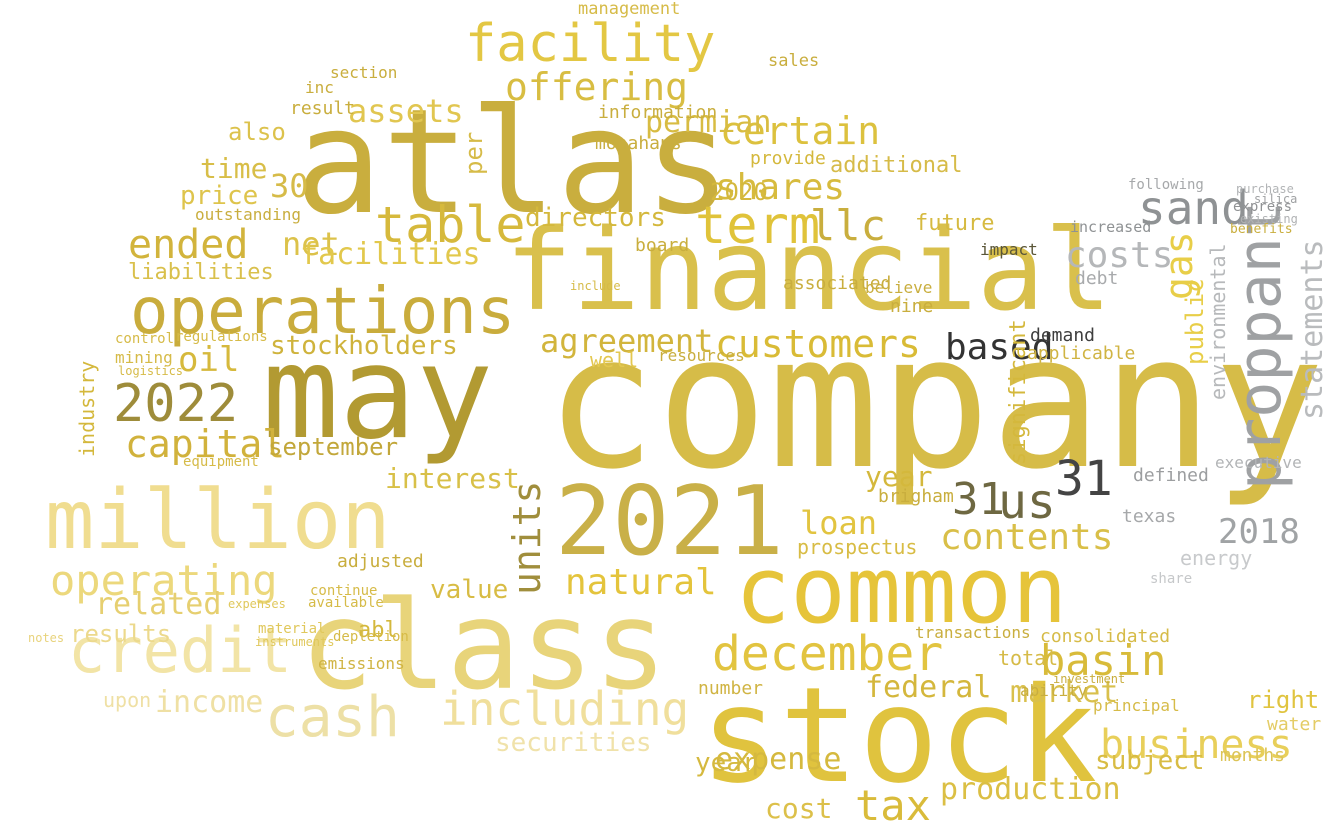  What do you see at coordinates (839, 523) in the screenshot?
I see `word-loan: loan` at bounding box center [839, 523].